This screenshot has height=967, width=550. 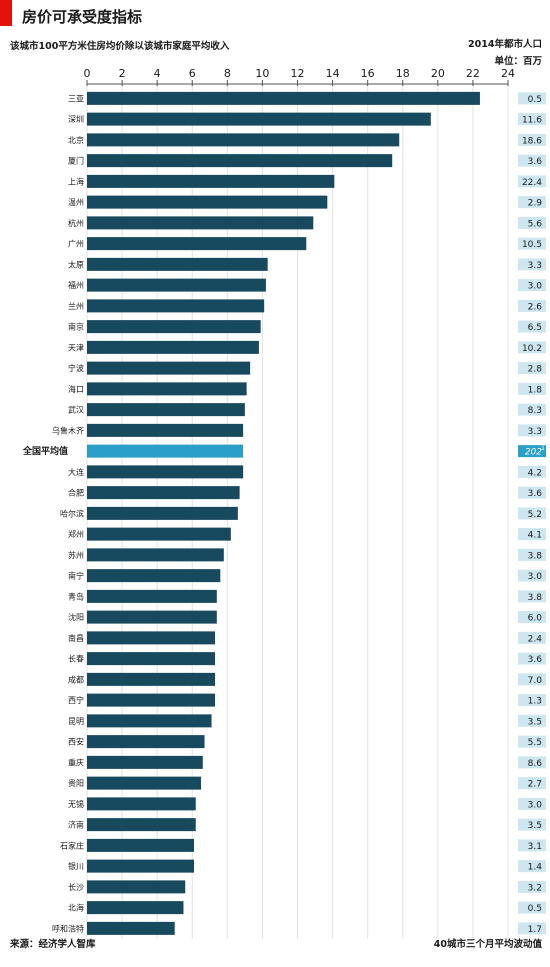 I want to click on population-value: 5.2, so click(x=535, y=515).